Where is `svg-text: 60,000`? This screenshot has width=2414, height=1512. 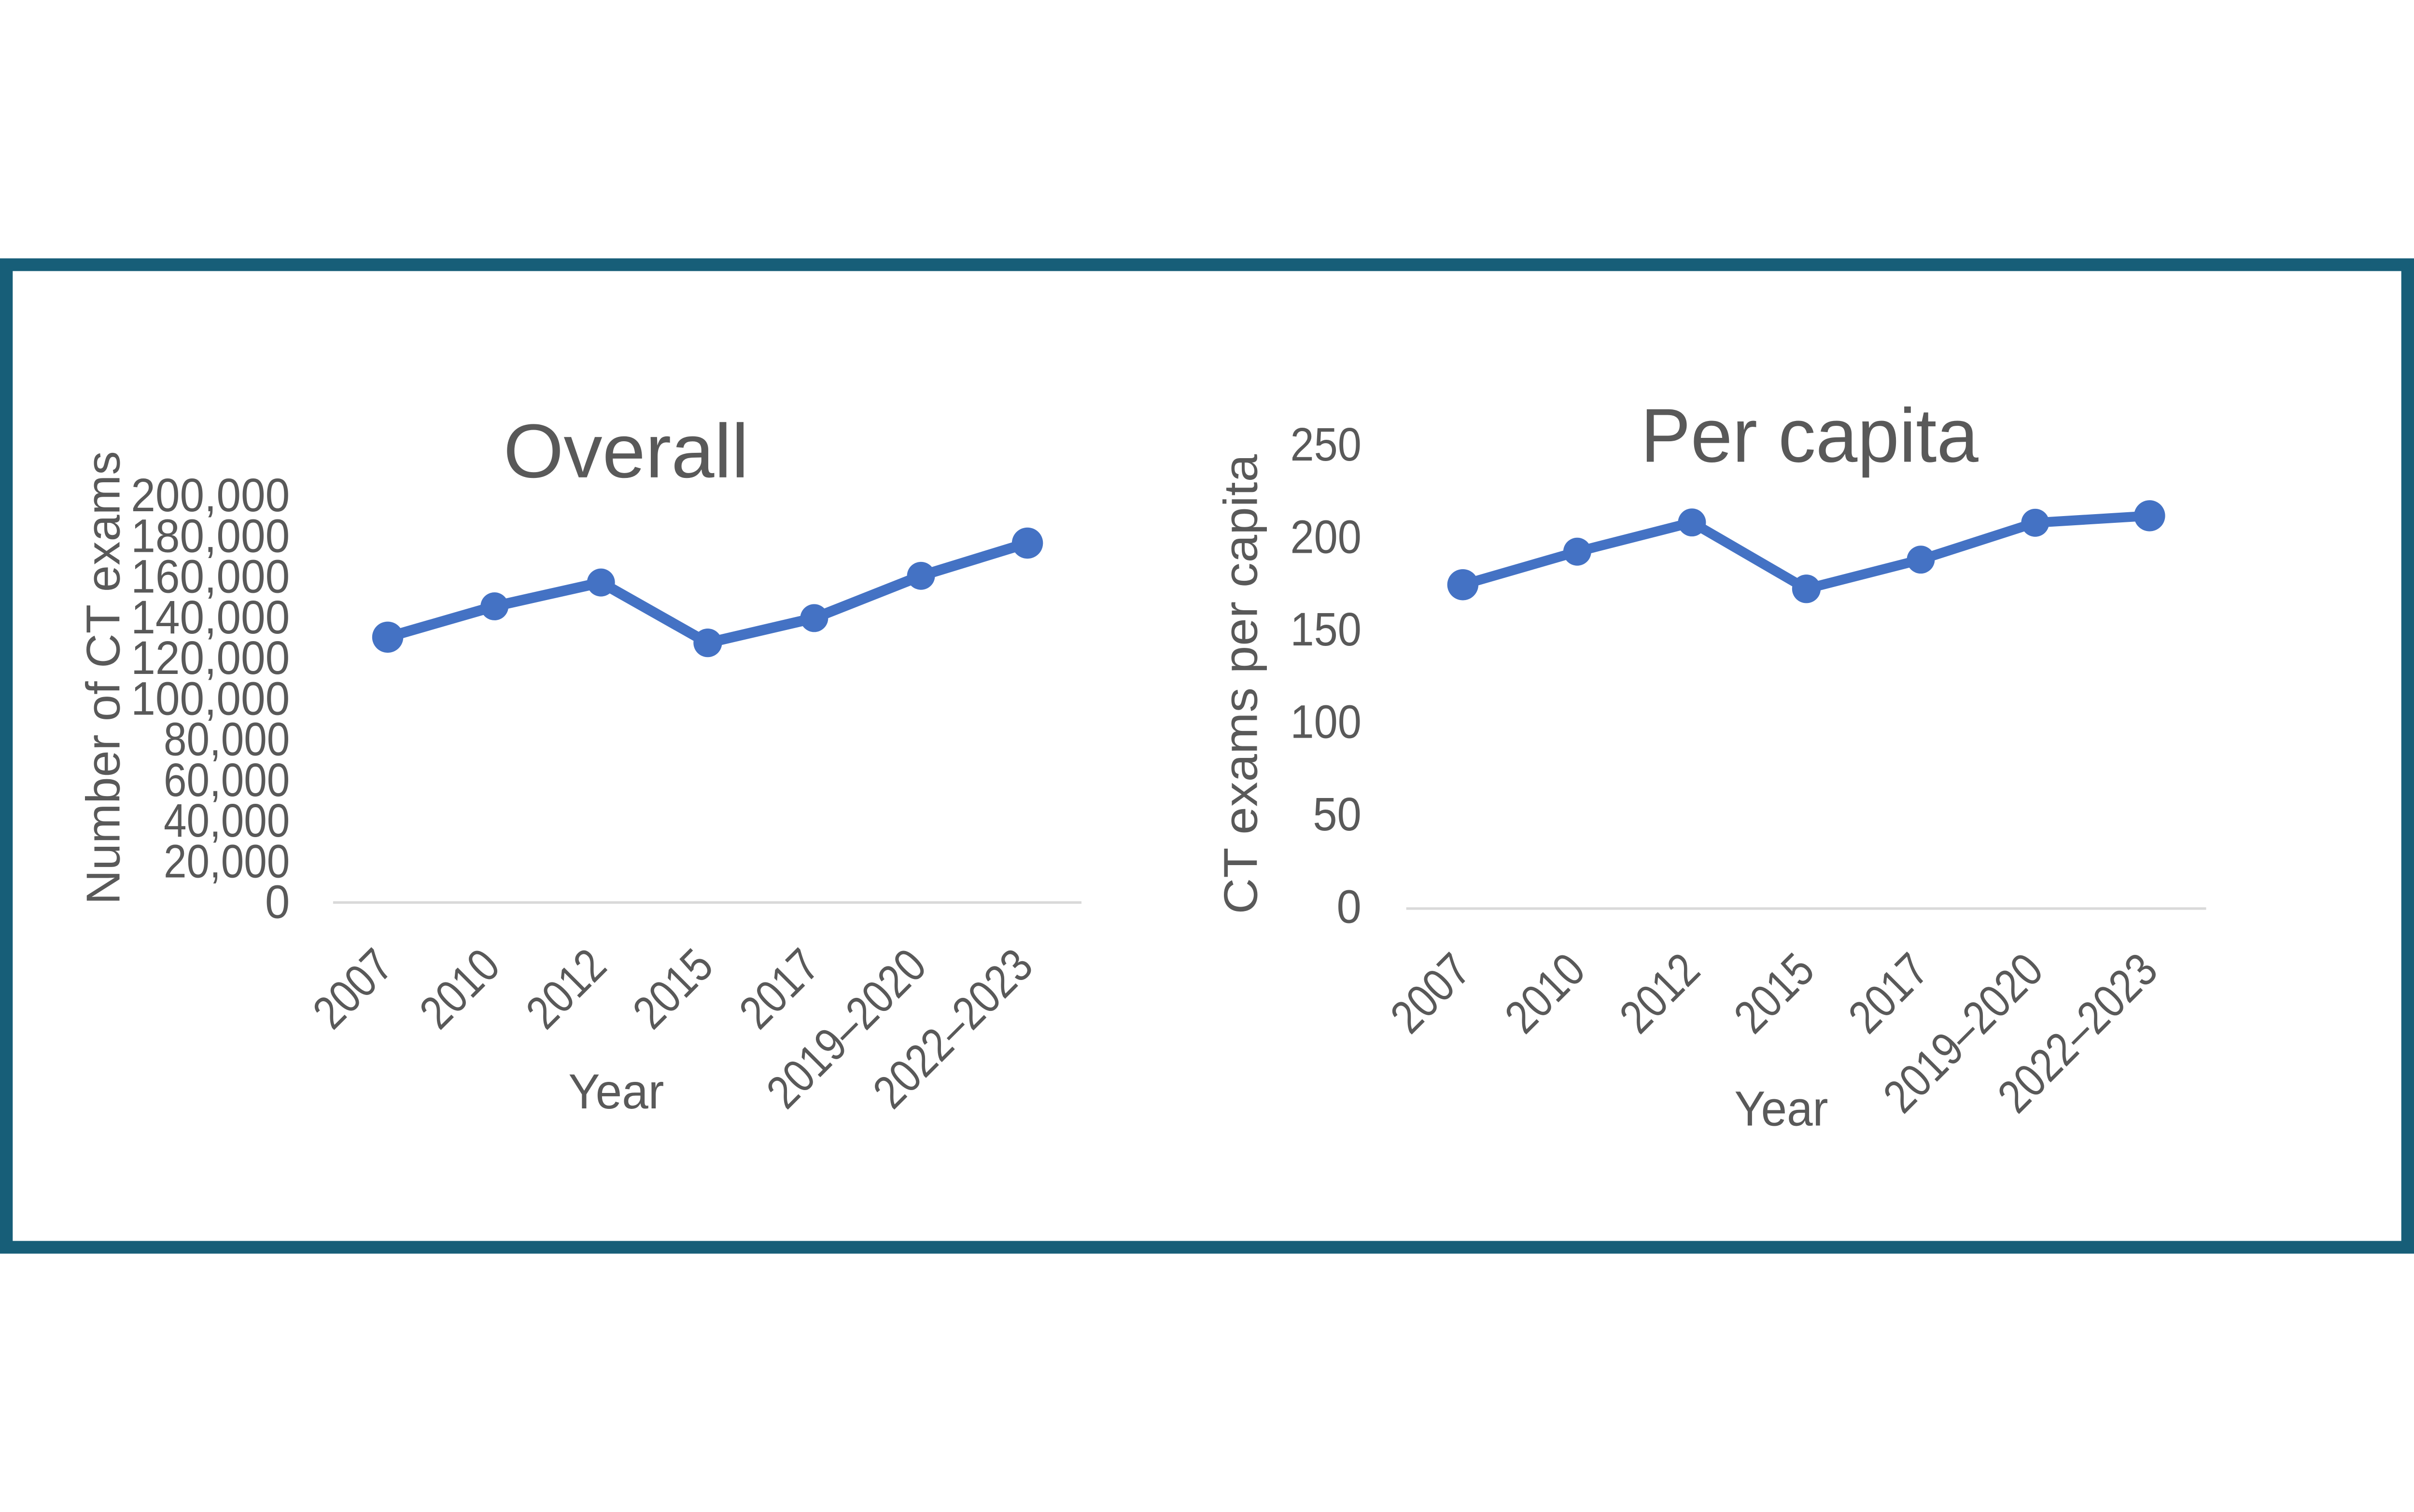 svg-text: 60,000 is located at coordinates (227, 780).